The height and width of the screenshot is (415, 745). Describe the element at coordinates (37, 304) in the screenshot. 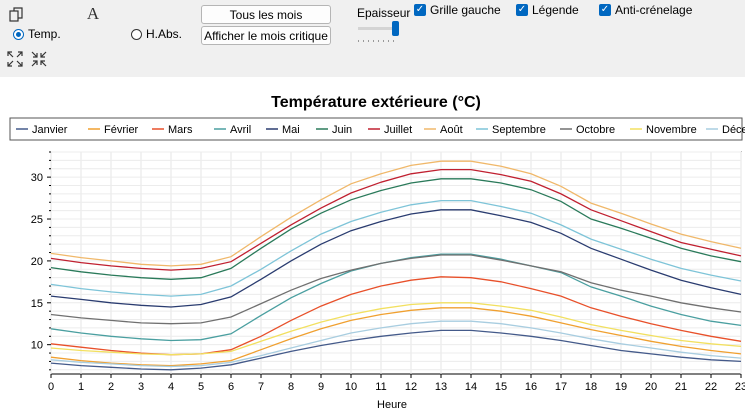

I see `y-tick-label: 15` at that location.